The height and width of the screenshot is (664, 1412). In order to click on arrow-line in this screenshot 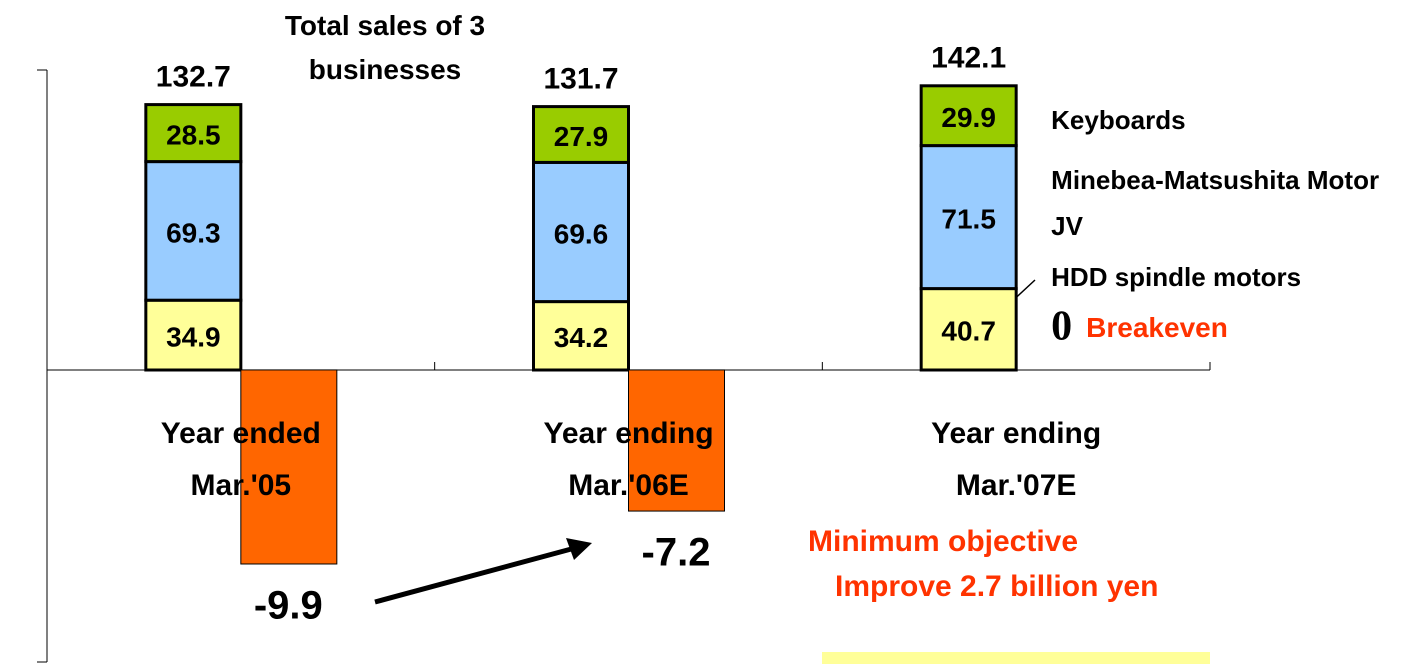, I will do `click(475, 575)`.